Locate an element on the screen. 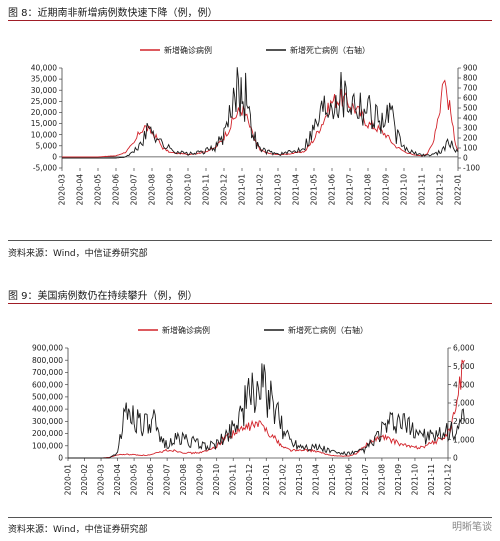 This screenshot has width=500, height=541. y-left-tick-label: 500,000 is located at coordinates (47, 396).